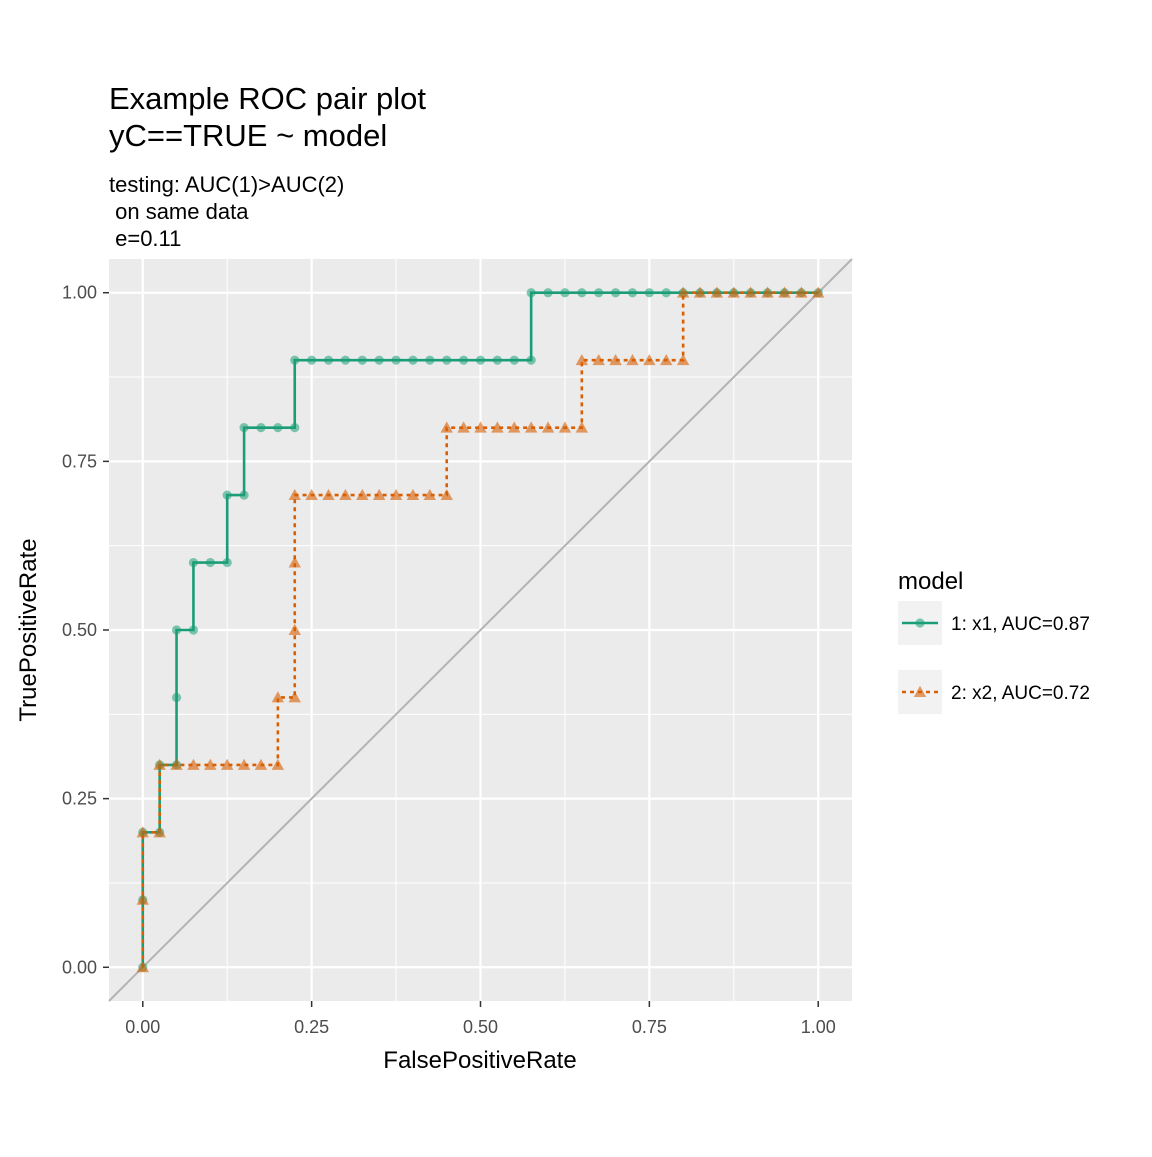 The width and height of the screenshot is (1152, 1157). Describe the element at coordinates (79, 799) in the screenshot. I see `y-tick-label: 0.25` at that location.